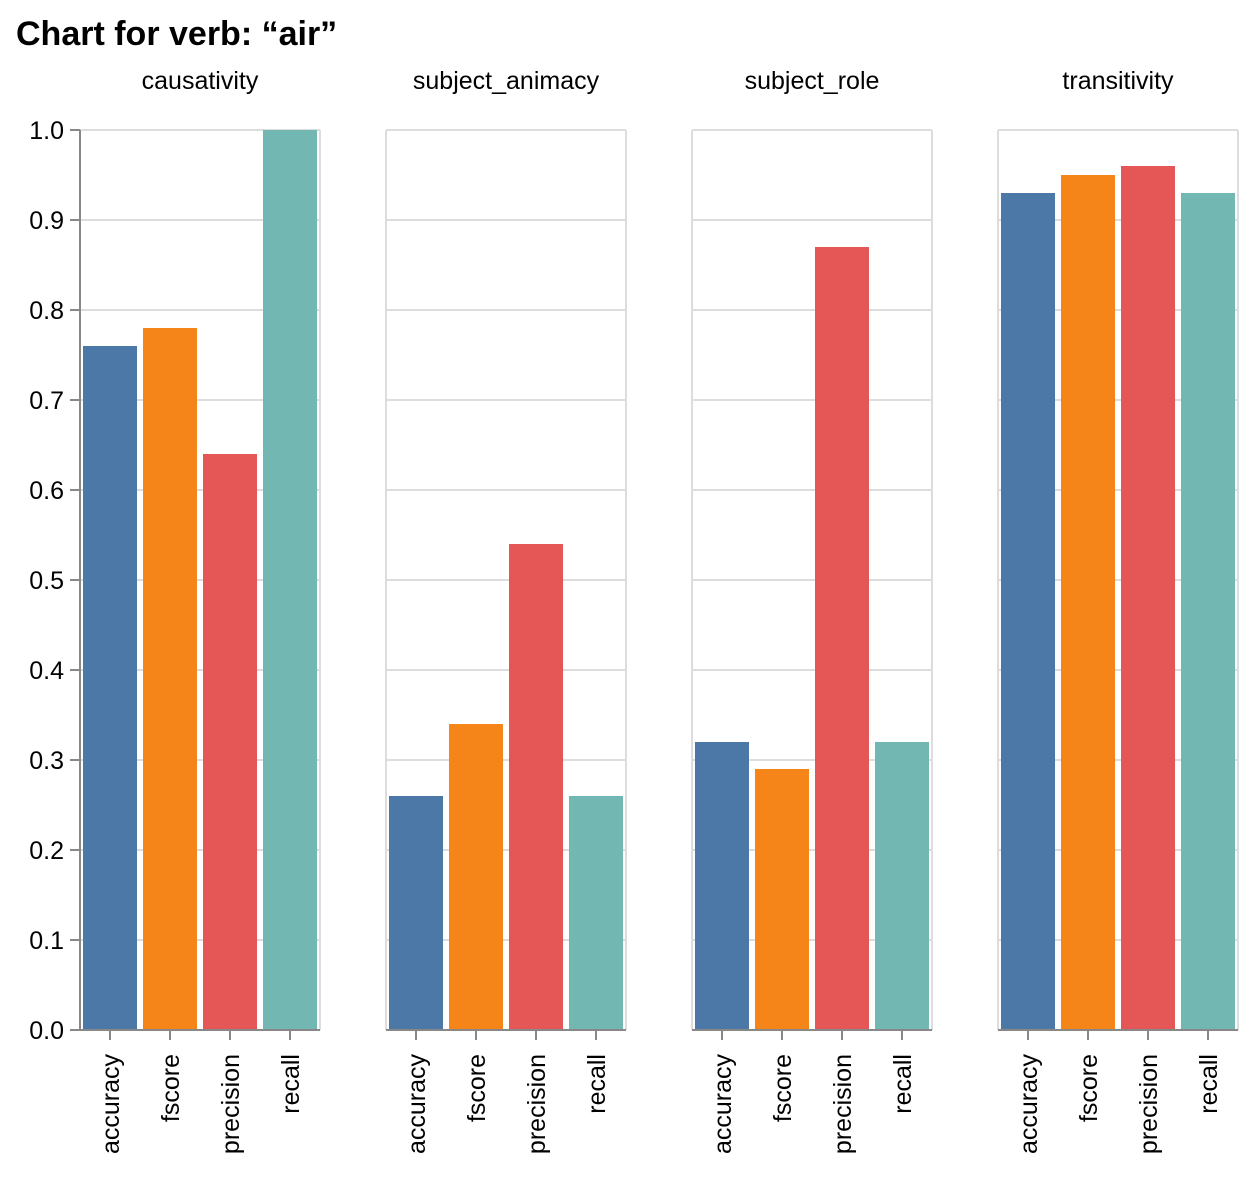  What do you see at coordinates (46, 941) in the screenshot?
I see `y-tick-label: 0.1` at bounding box center [46, 941].